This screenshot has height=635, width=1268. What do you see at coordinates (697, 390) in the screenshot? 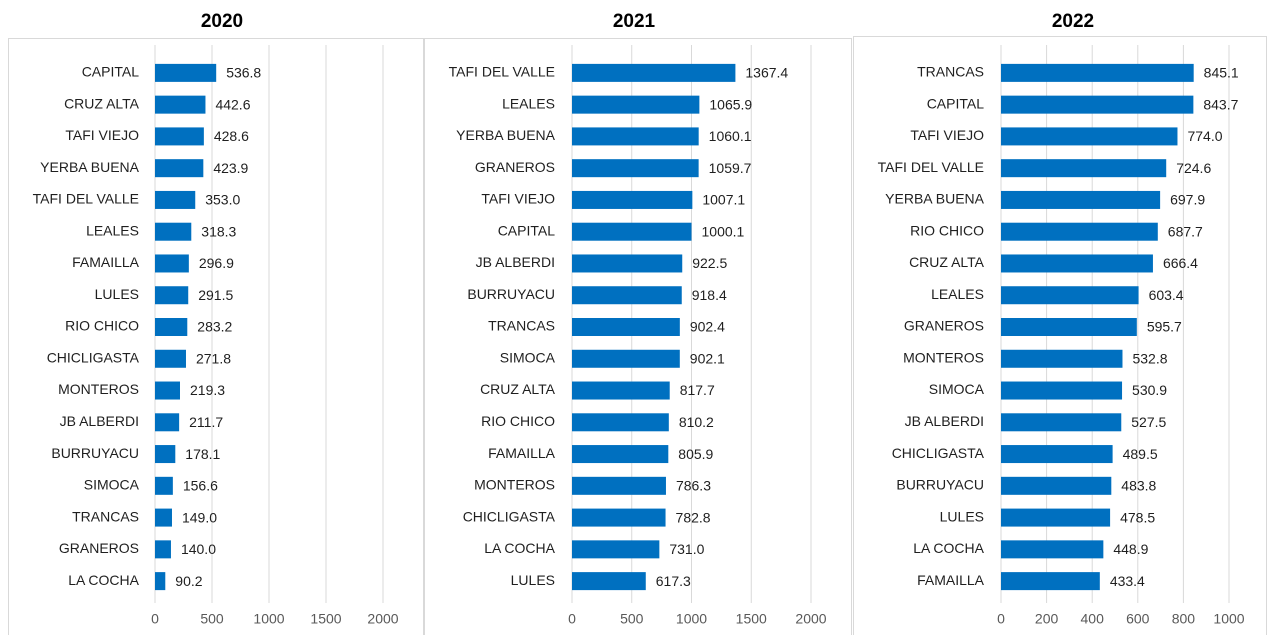
I see `value-label: 817.7` at bounding box center [697, 390].